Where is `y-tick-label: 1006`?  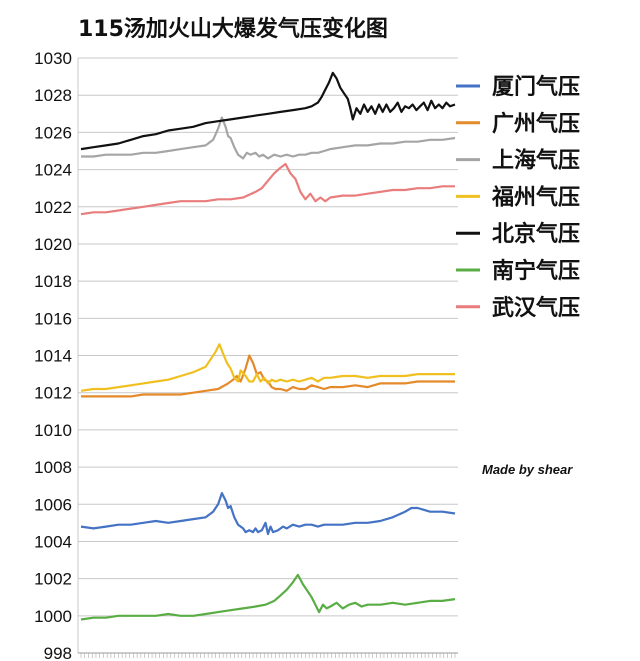 y-tick-label: 1006 is located at coordinates (53, 504).